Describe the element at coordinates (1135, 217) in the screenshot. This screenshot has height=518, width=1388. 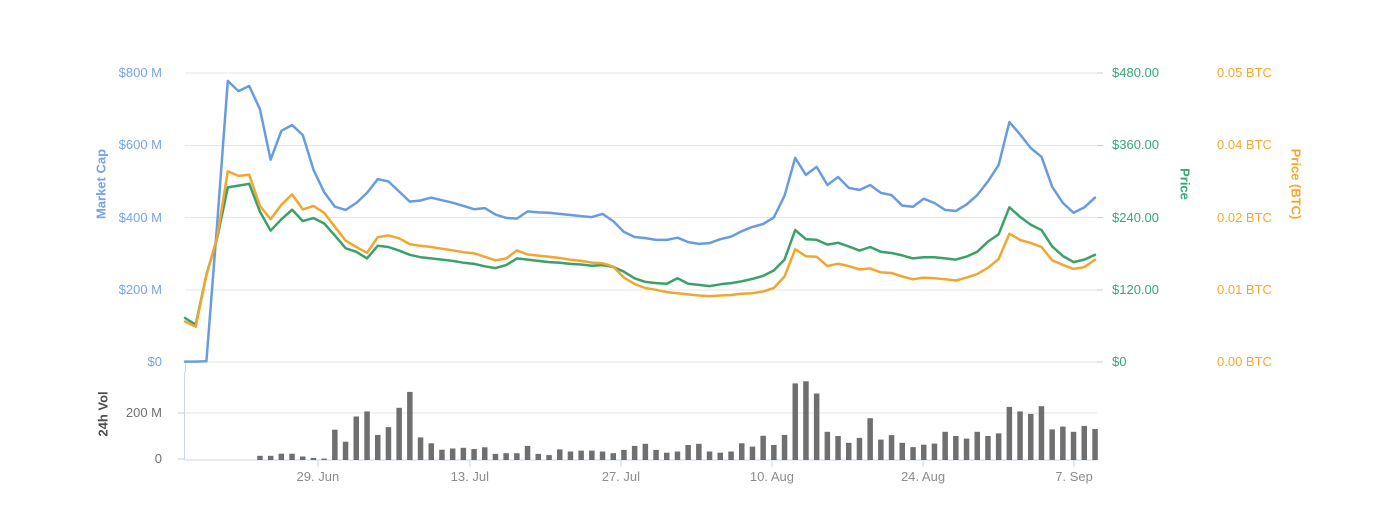
I see `price-tick-label: $240.00` at that location.